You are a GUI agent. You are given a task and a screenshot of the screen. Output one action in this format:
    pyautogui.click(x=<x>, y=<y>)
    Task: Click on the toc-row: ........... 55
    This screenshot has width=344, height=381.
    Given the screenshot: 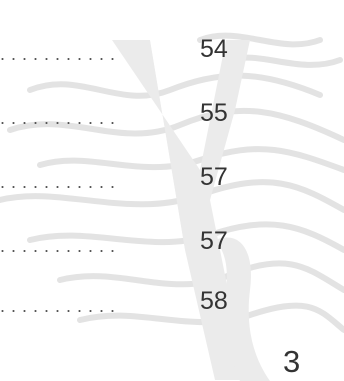 What is the action you would take?
    pyautogui.click(x=125, y=113)
    